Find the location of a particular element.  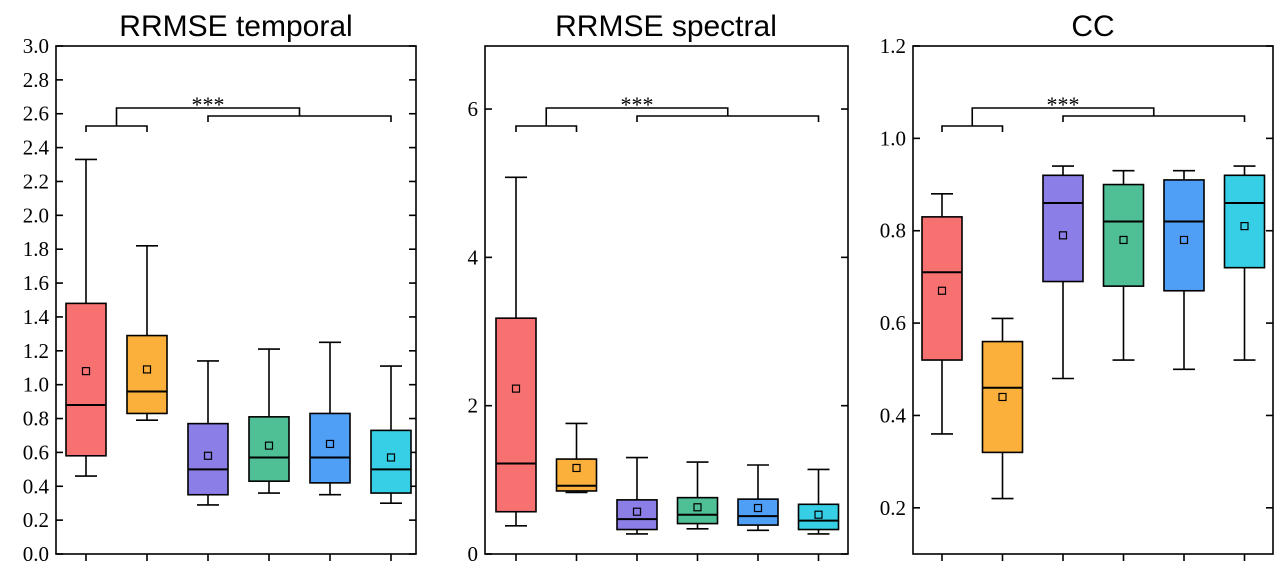

y-tick-label: 1.4 is located at coordinates (36, 317).